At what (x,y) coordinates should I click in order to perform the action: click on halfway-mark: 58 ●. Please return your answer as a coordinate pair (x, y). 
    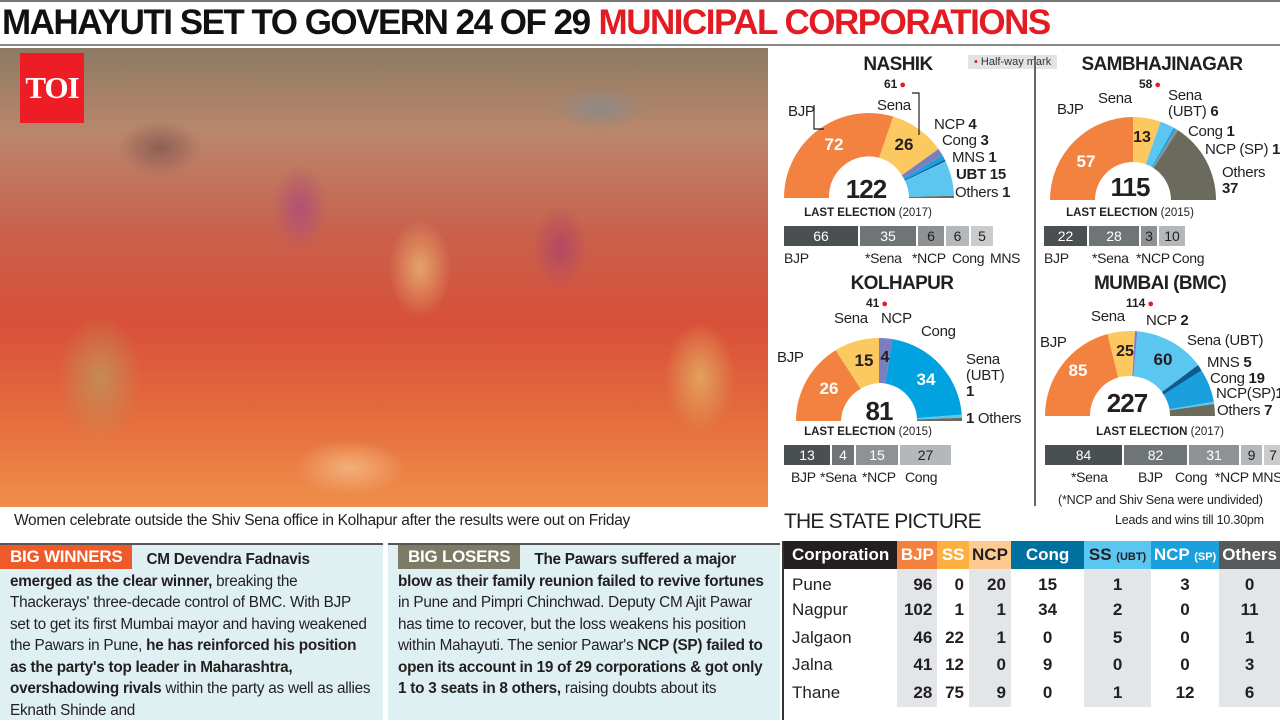
    Looking at the image, I should click on (1150, 84).